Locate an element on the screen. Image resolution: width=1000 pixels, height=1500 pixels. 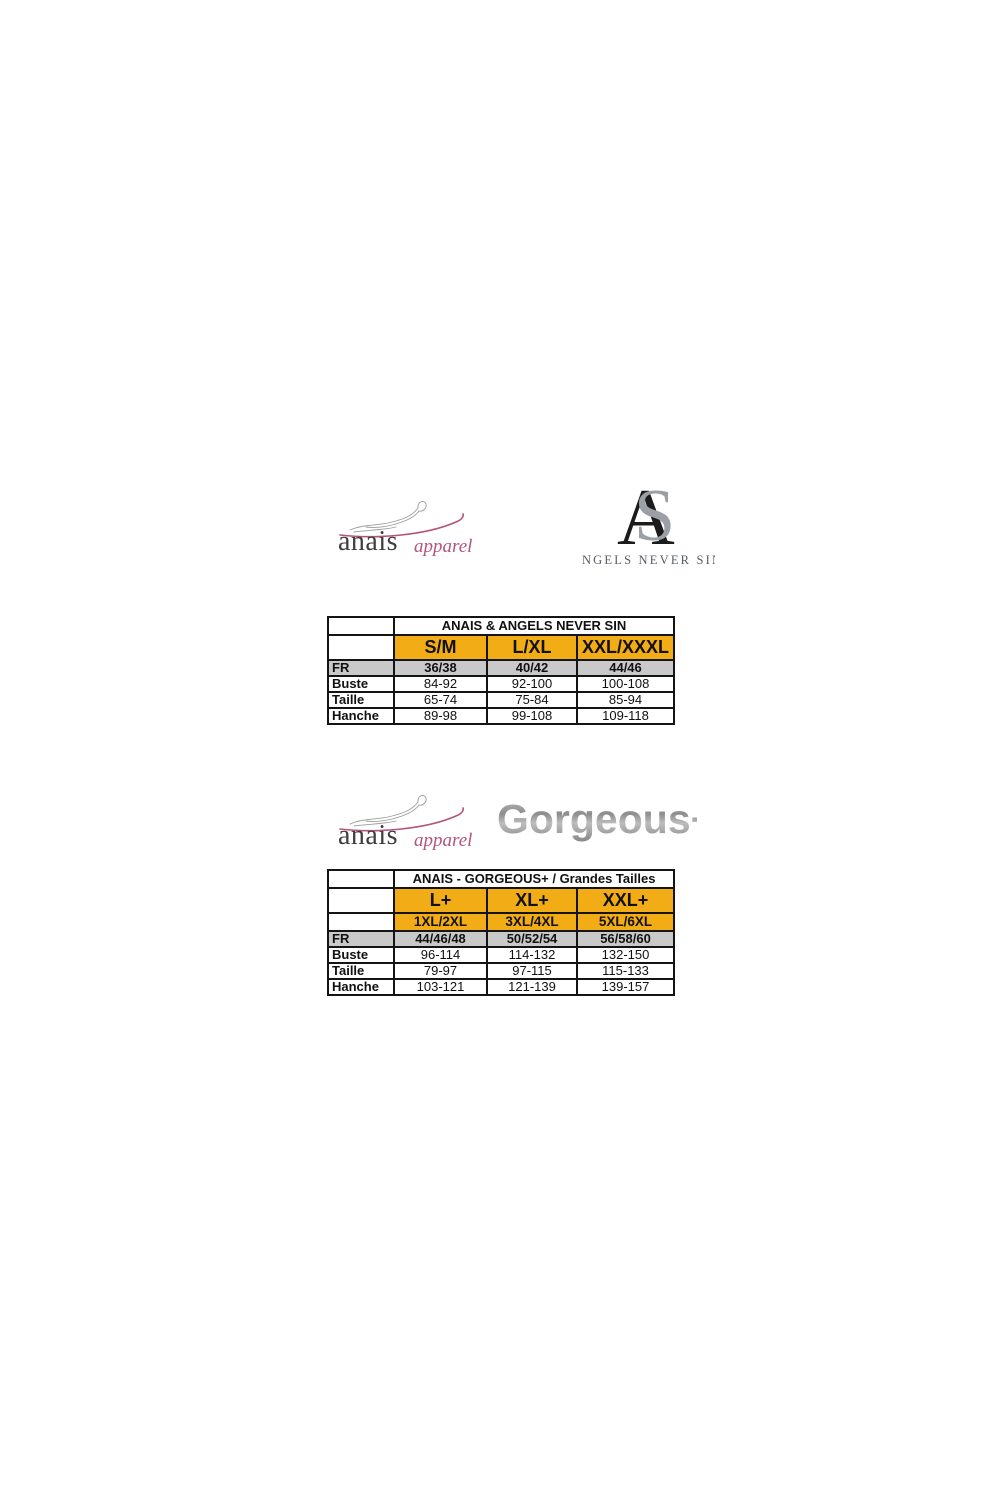
fr-size-row: FR 44/46/48 50/52/54 56/58/60 is located at coordinates (501, 939).